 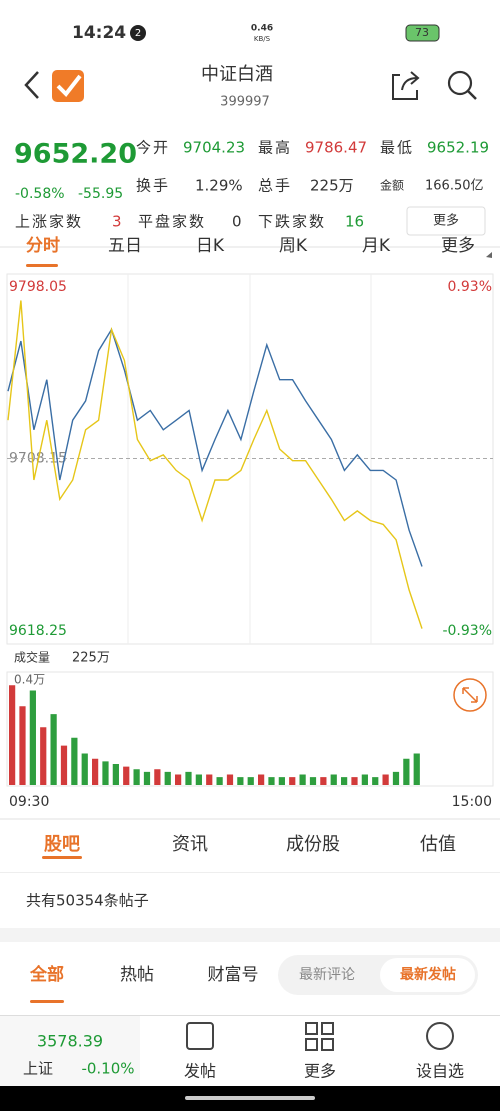 I want to click on actions: 发帖 更多 设自选, so click(x=324, y=1071).